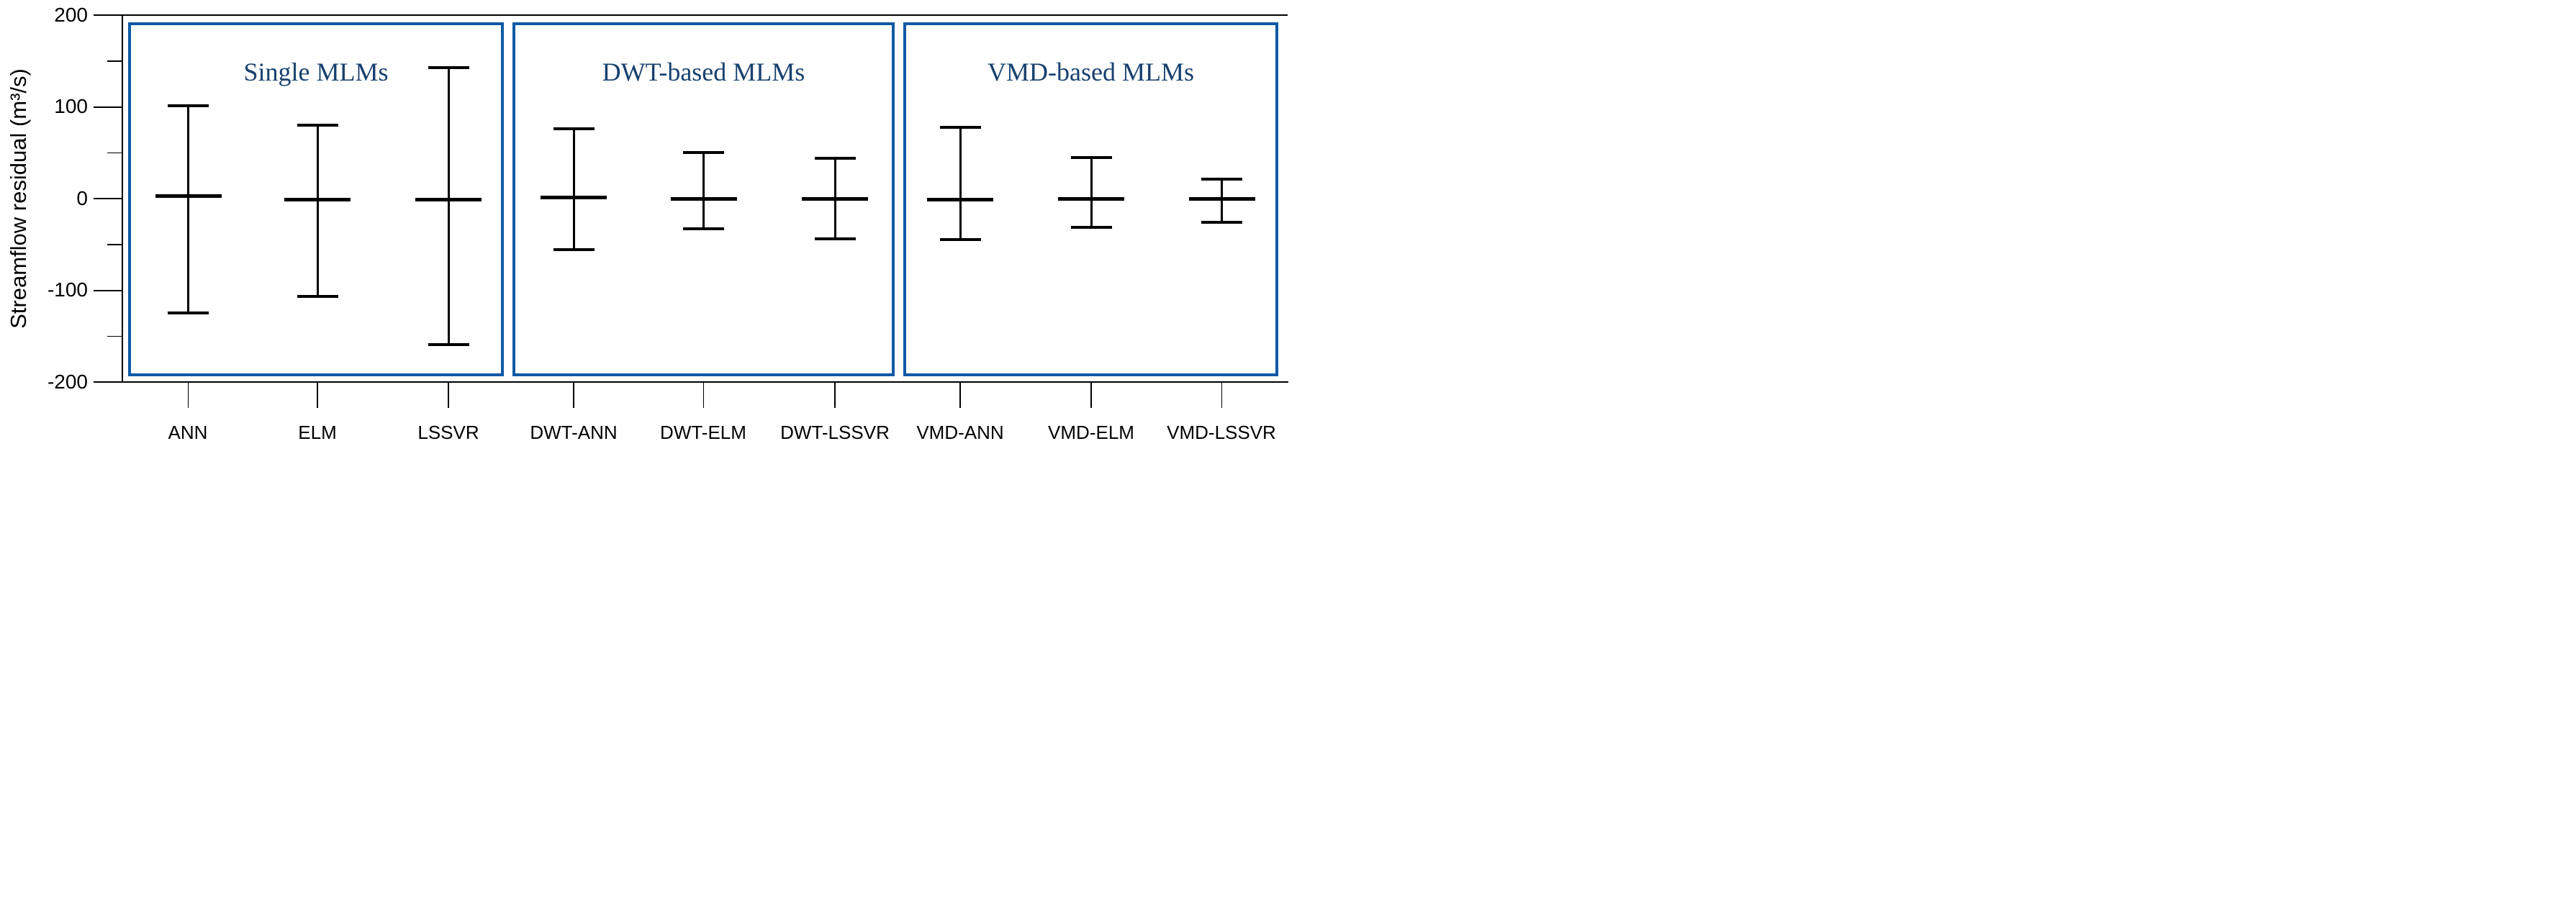  What do you see at coordinates (835, 158) in the screenshot?
I see `error-bar-upper-cap-DWT-LSSVR` at bounding box center [835, 158].